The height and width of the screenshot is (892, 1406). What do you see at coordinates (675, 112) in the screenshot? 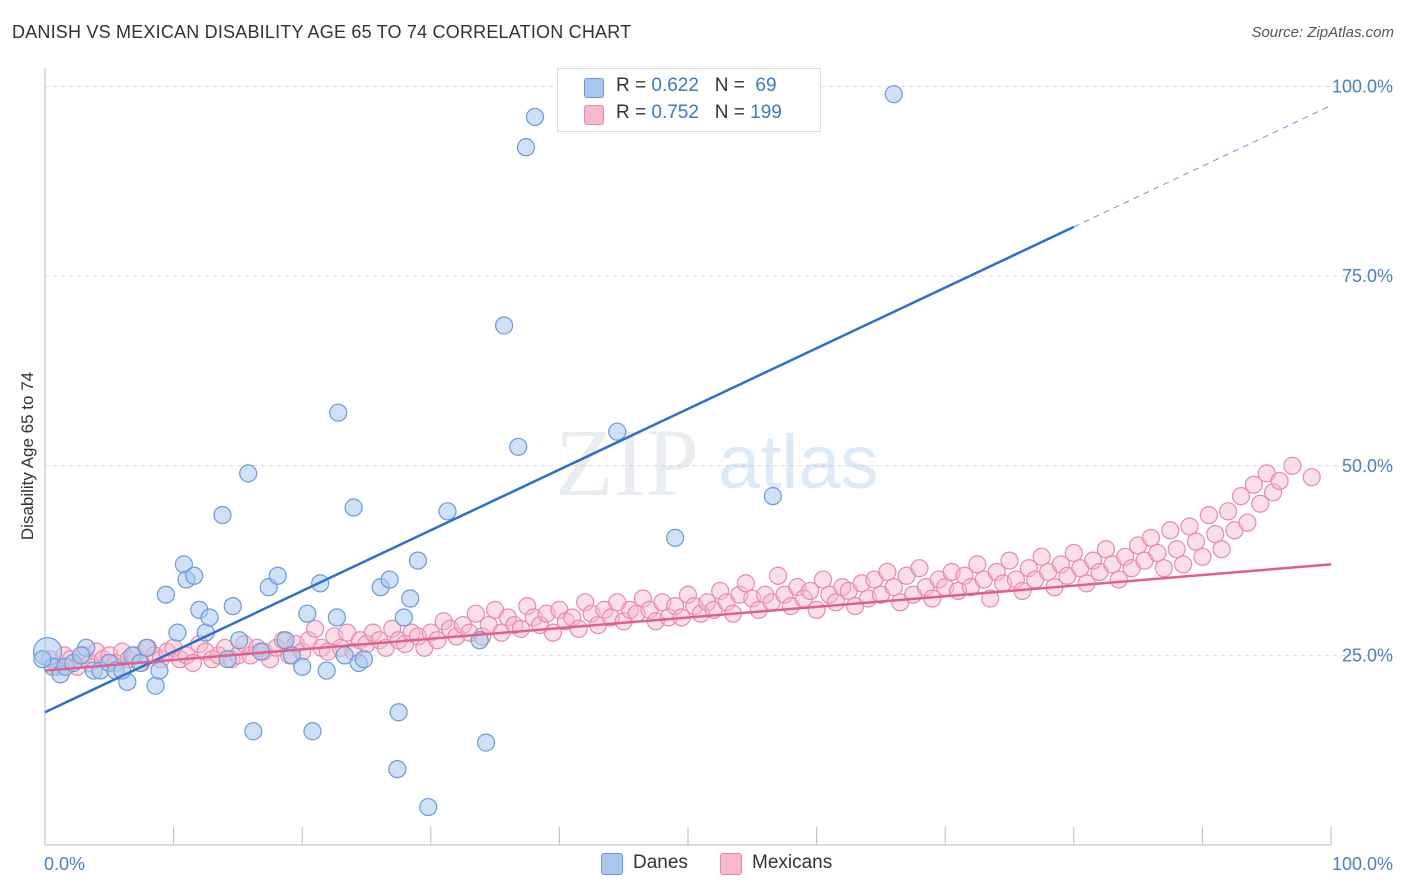
I see `legend-r-value: 0.752` at bounding box center [675, 112].